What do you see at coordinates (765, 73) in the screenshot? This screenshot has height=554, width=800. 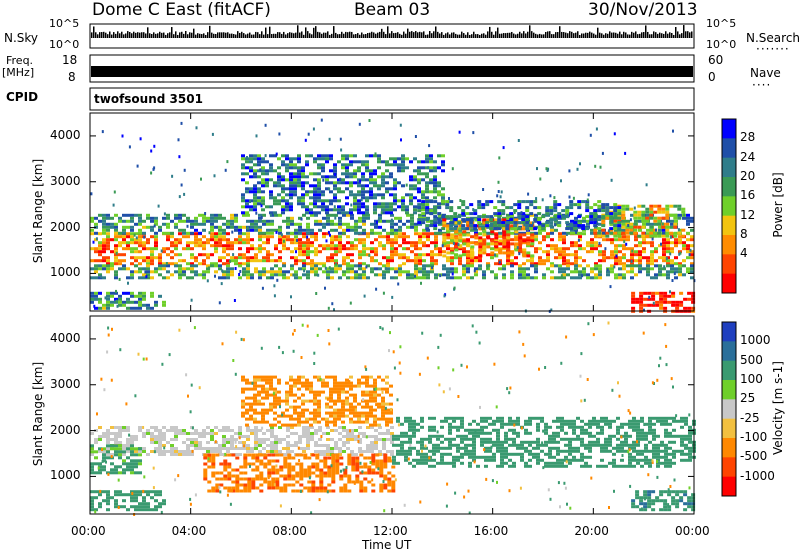 I see `nave-label: Nave` at bounding box center [765, 73].